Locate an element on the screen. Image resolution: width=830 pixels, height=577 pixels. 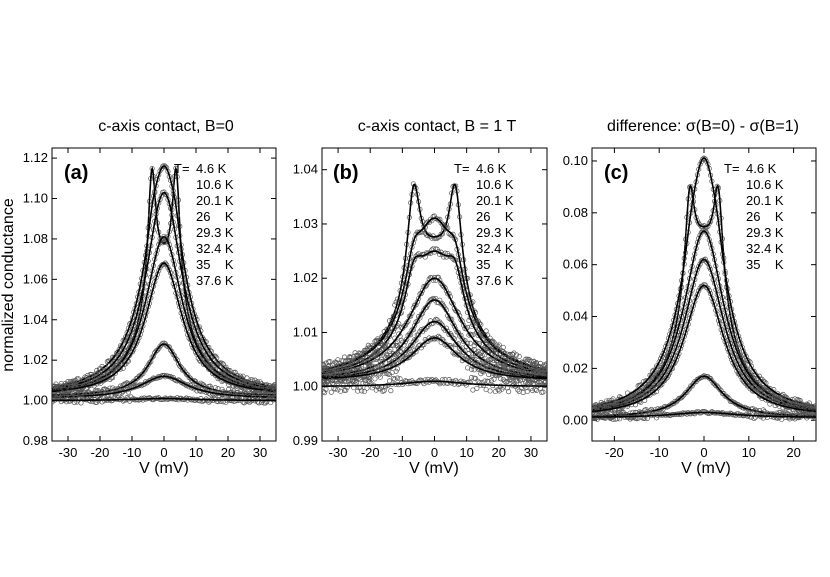
panel-a-legend-entry: 29.3 K is located at coordinates (215, 232).